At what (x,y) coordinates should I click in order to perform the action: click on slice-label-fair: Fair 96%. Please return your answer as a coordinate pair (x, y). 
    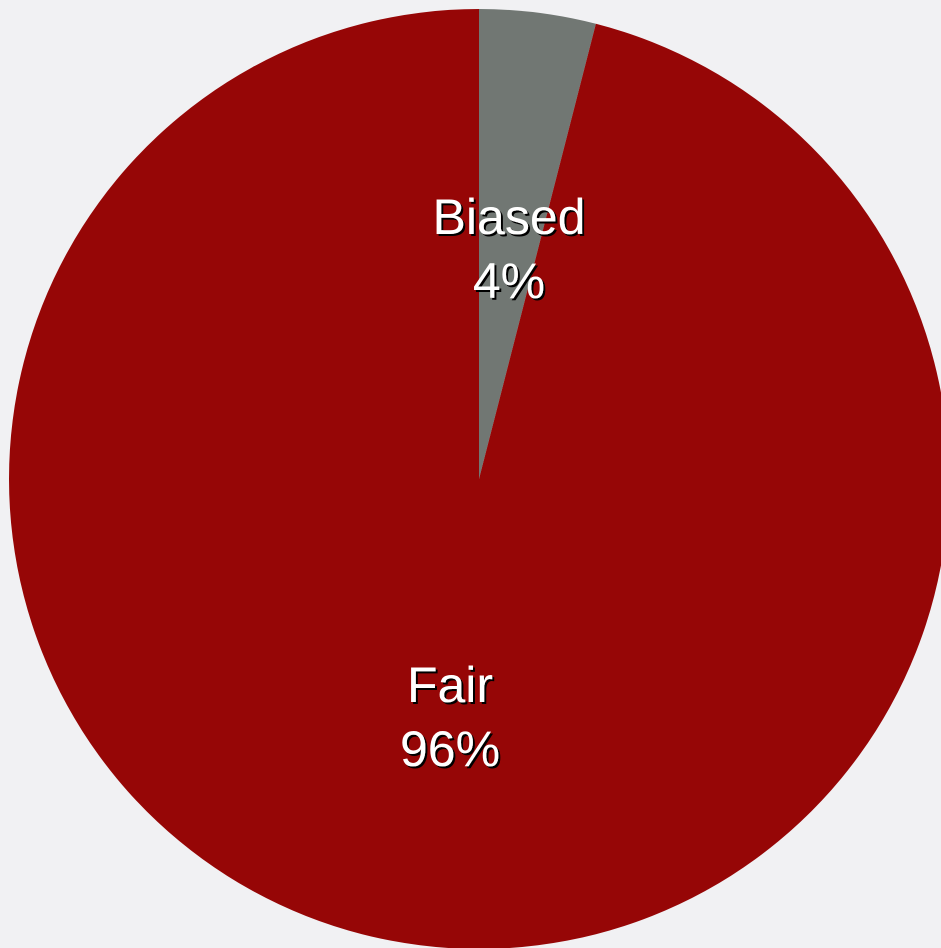
    Looking at the image, I should click on (450, 717).